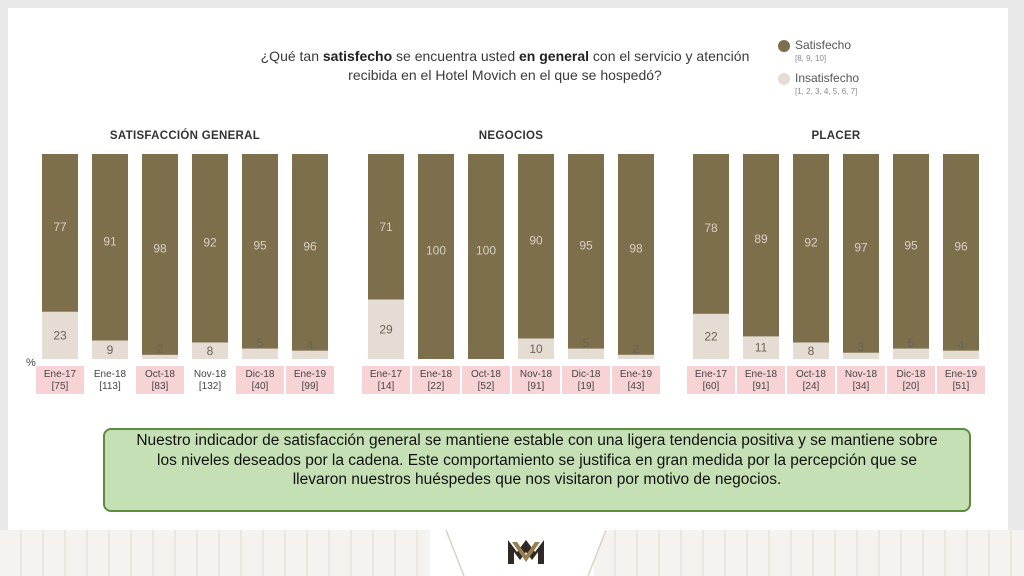 This screenshot has height=576, width=1024. Describe the element at coordinates (761, 374) in the screenshot. I see `category-label: Ene-18` at that location.